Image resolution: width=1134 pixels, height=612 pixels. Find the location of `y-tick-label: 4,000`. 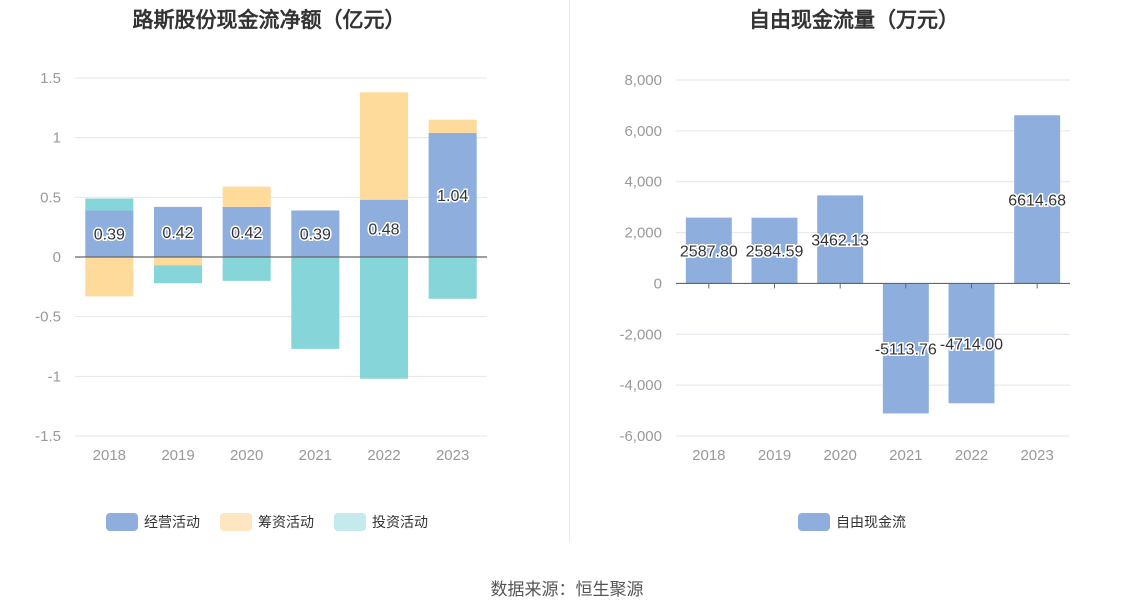

y-tick-label: 4,000 is located at coordinates (643, 182).